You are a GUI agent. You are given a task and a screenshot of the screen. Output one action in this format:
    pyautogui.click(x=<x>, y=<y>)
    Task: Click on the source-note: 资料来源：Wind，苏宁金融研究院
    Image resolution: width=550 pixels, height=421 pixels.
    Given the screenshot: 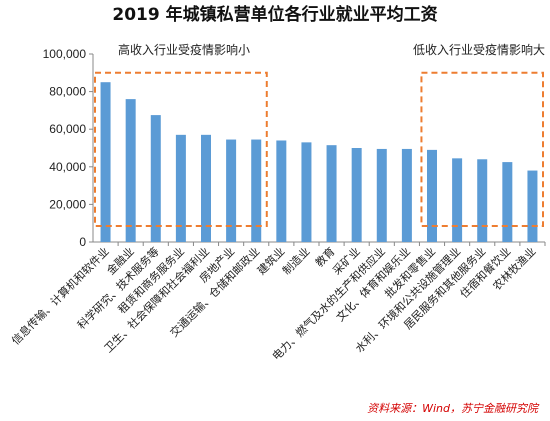 What is the action you would take?
    pyautogui.click(x=453, y=408)
    